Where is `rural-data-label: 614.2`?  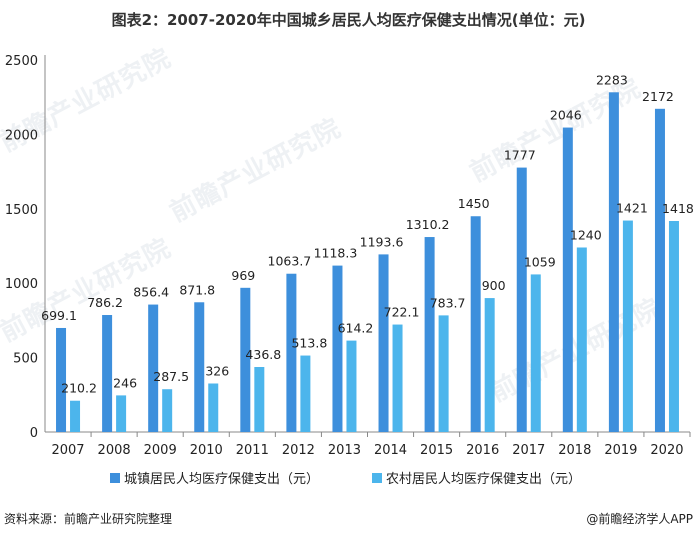 rural-data-label: 614.2 is located at coordinates (356, 328).